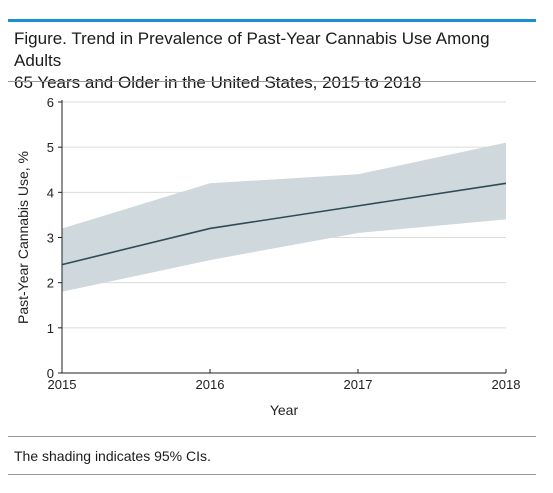 The height and width of the screenshot is (493, 553). What do you see at coordinates (50, 373) in the screenshot?
I see `y-tick-label: 0` at bounding box center [50, 373].